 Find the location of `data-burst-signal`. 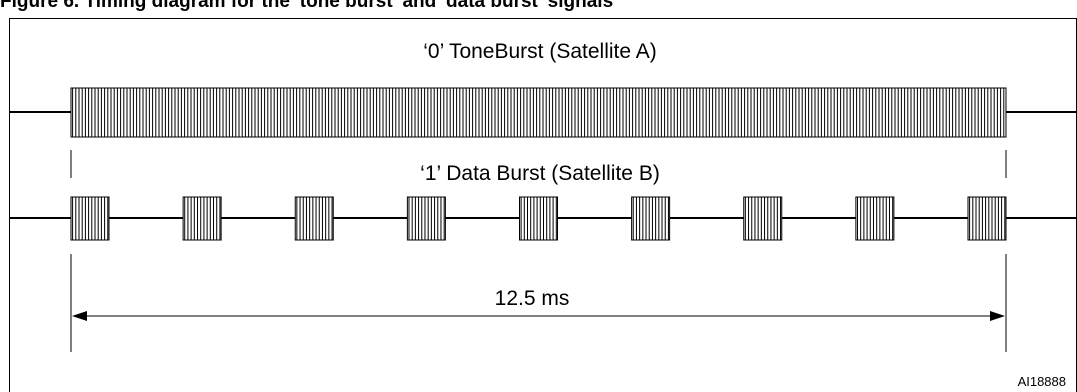

data-burst-signal is located at coordinates (538, 218).